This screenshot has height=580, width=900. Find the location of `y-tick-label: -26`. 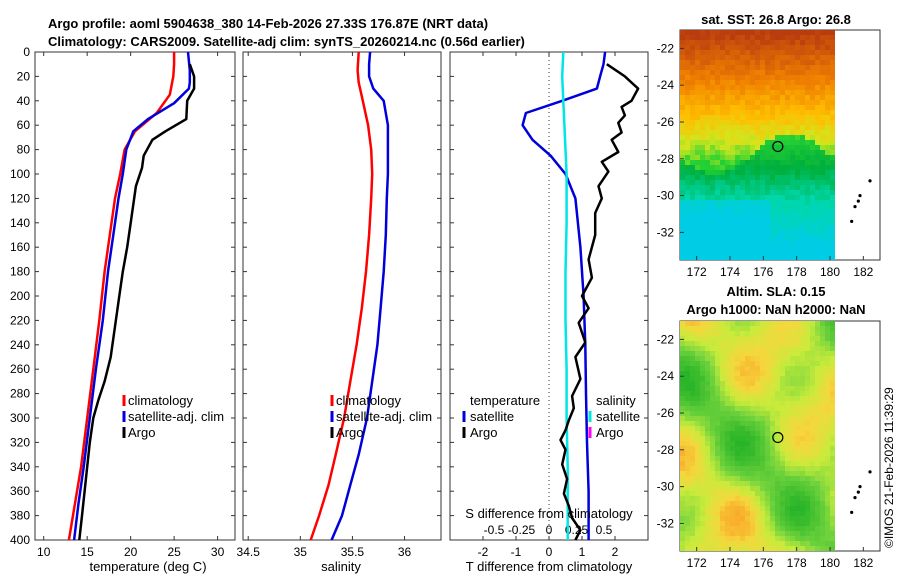

y-tick-label: -26 is located at coordinates (666, 122).